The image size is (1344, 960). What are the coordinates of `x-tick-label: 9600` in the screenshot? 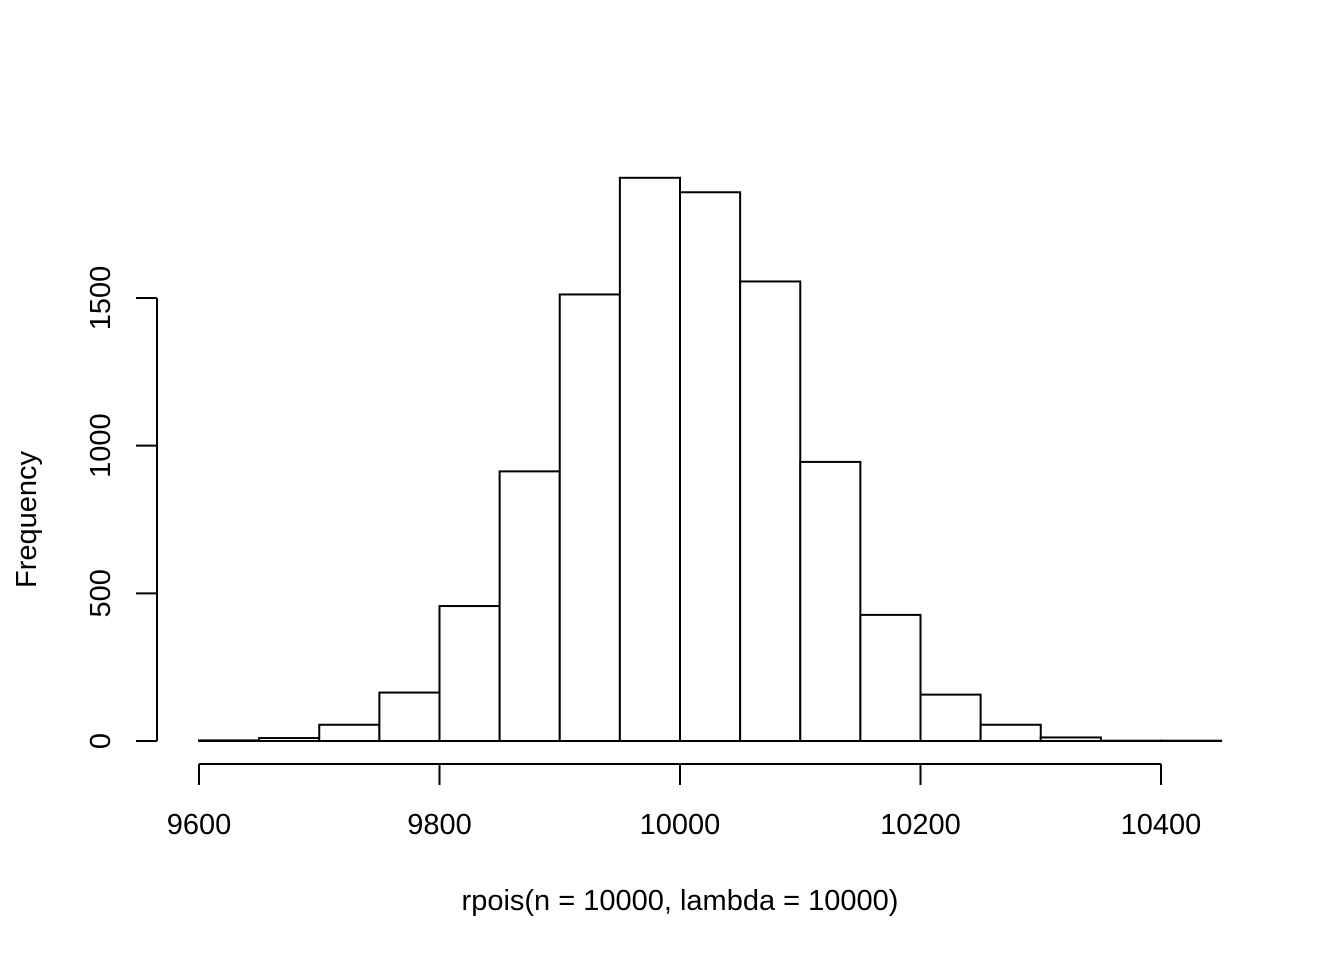 It's located at (199, 825).